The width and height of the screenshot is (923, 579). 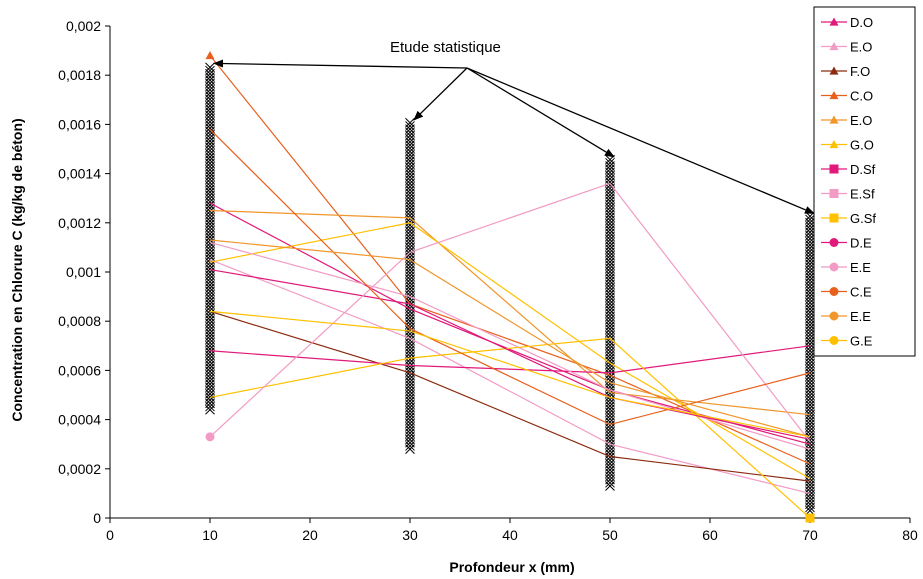 I want to click on x-tick-label: 60, so click(x=710, y=535).